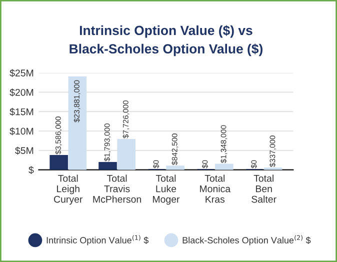 The width and height of the screenshot is (337, 262). I want to click on x-tick-label: Total Luke Moger, so click(166, 189).